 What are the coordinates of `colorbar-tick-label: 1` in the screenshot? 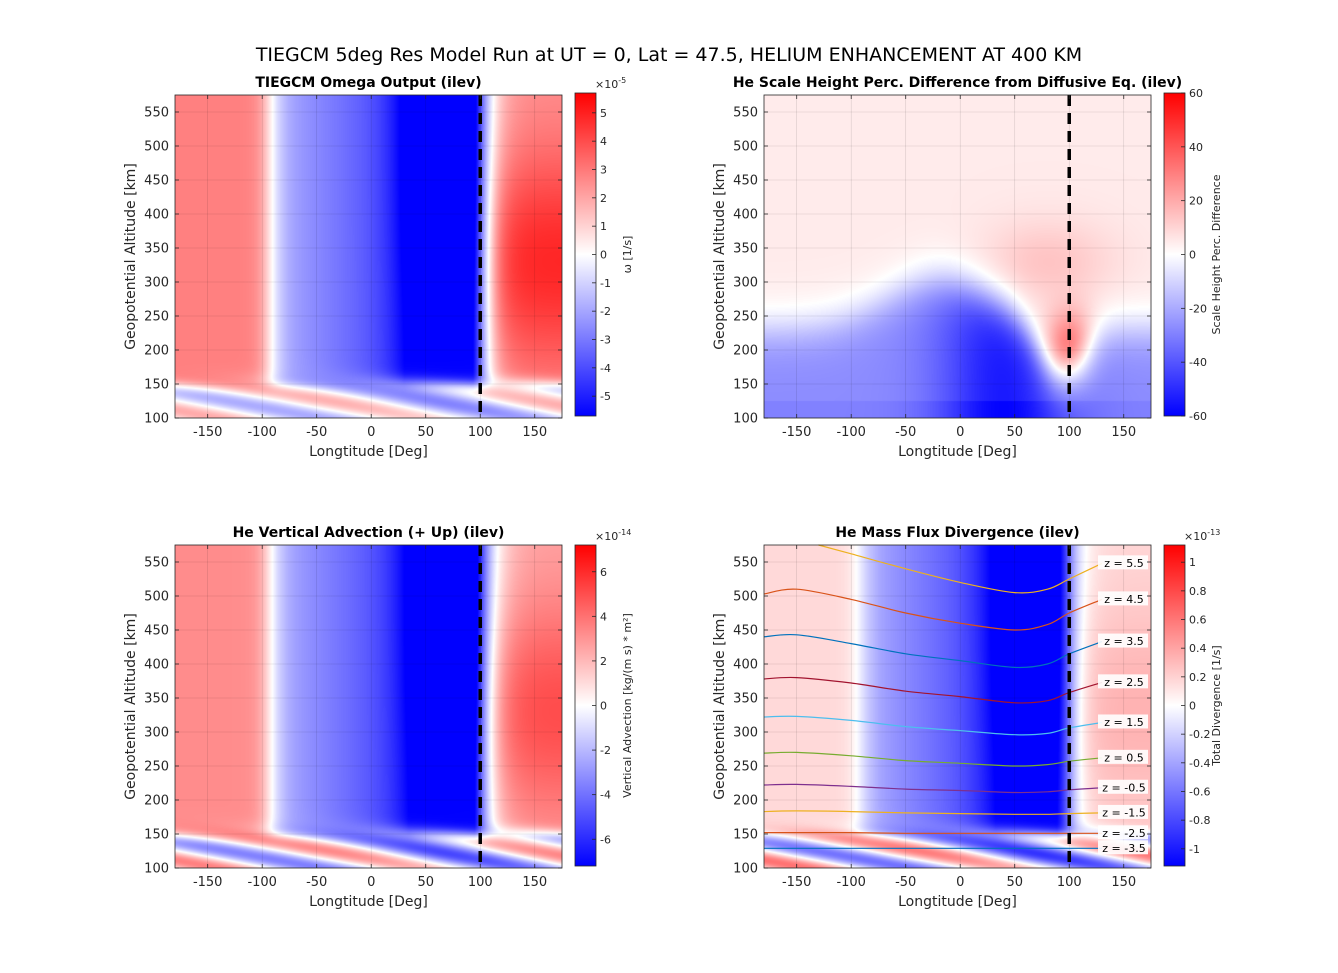 It's located at (603, 226).